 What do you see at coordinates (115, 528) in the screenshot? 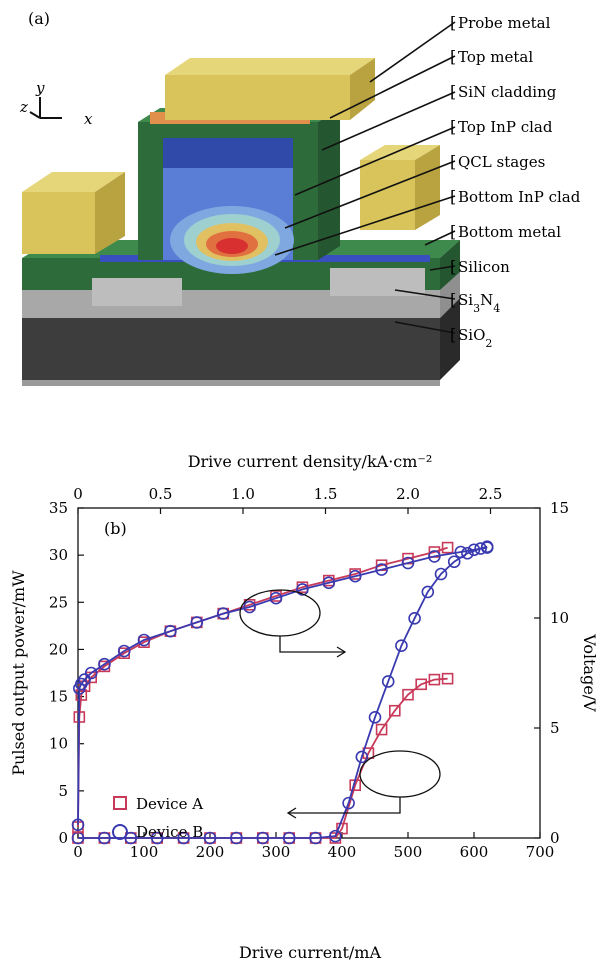
I see `panel-b-label: (b)` at bounding box center [115, 528].